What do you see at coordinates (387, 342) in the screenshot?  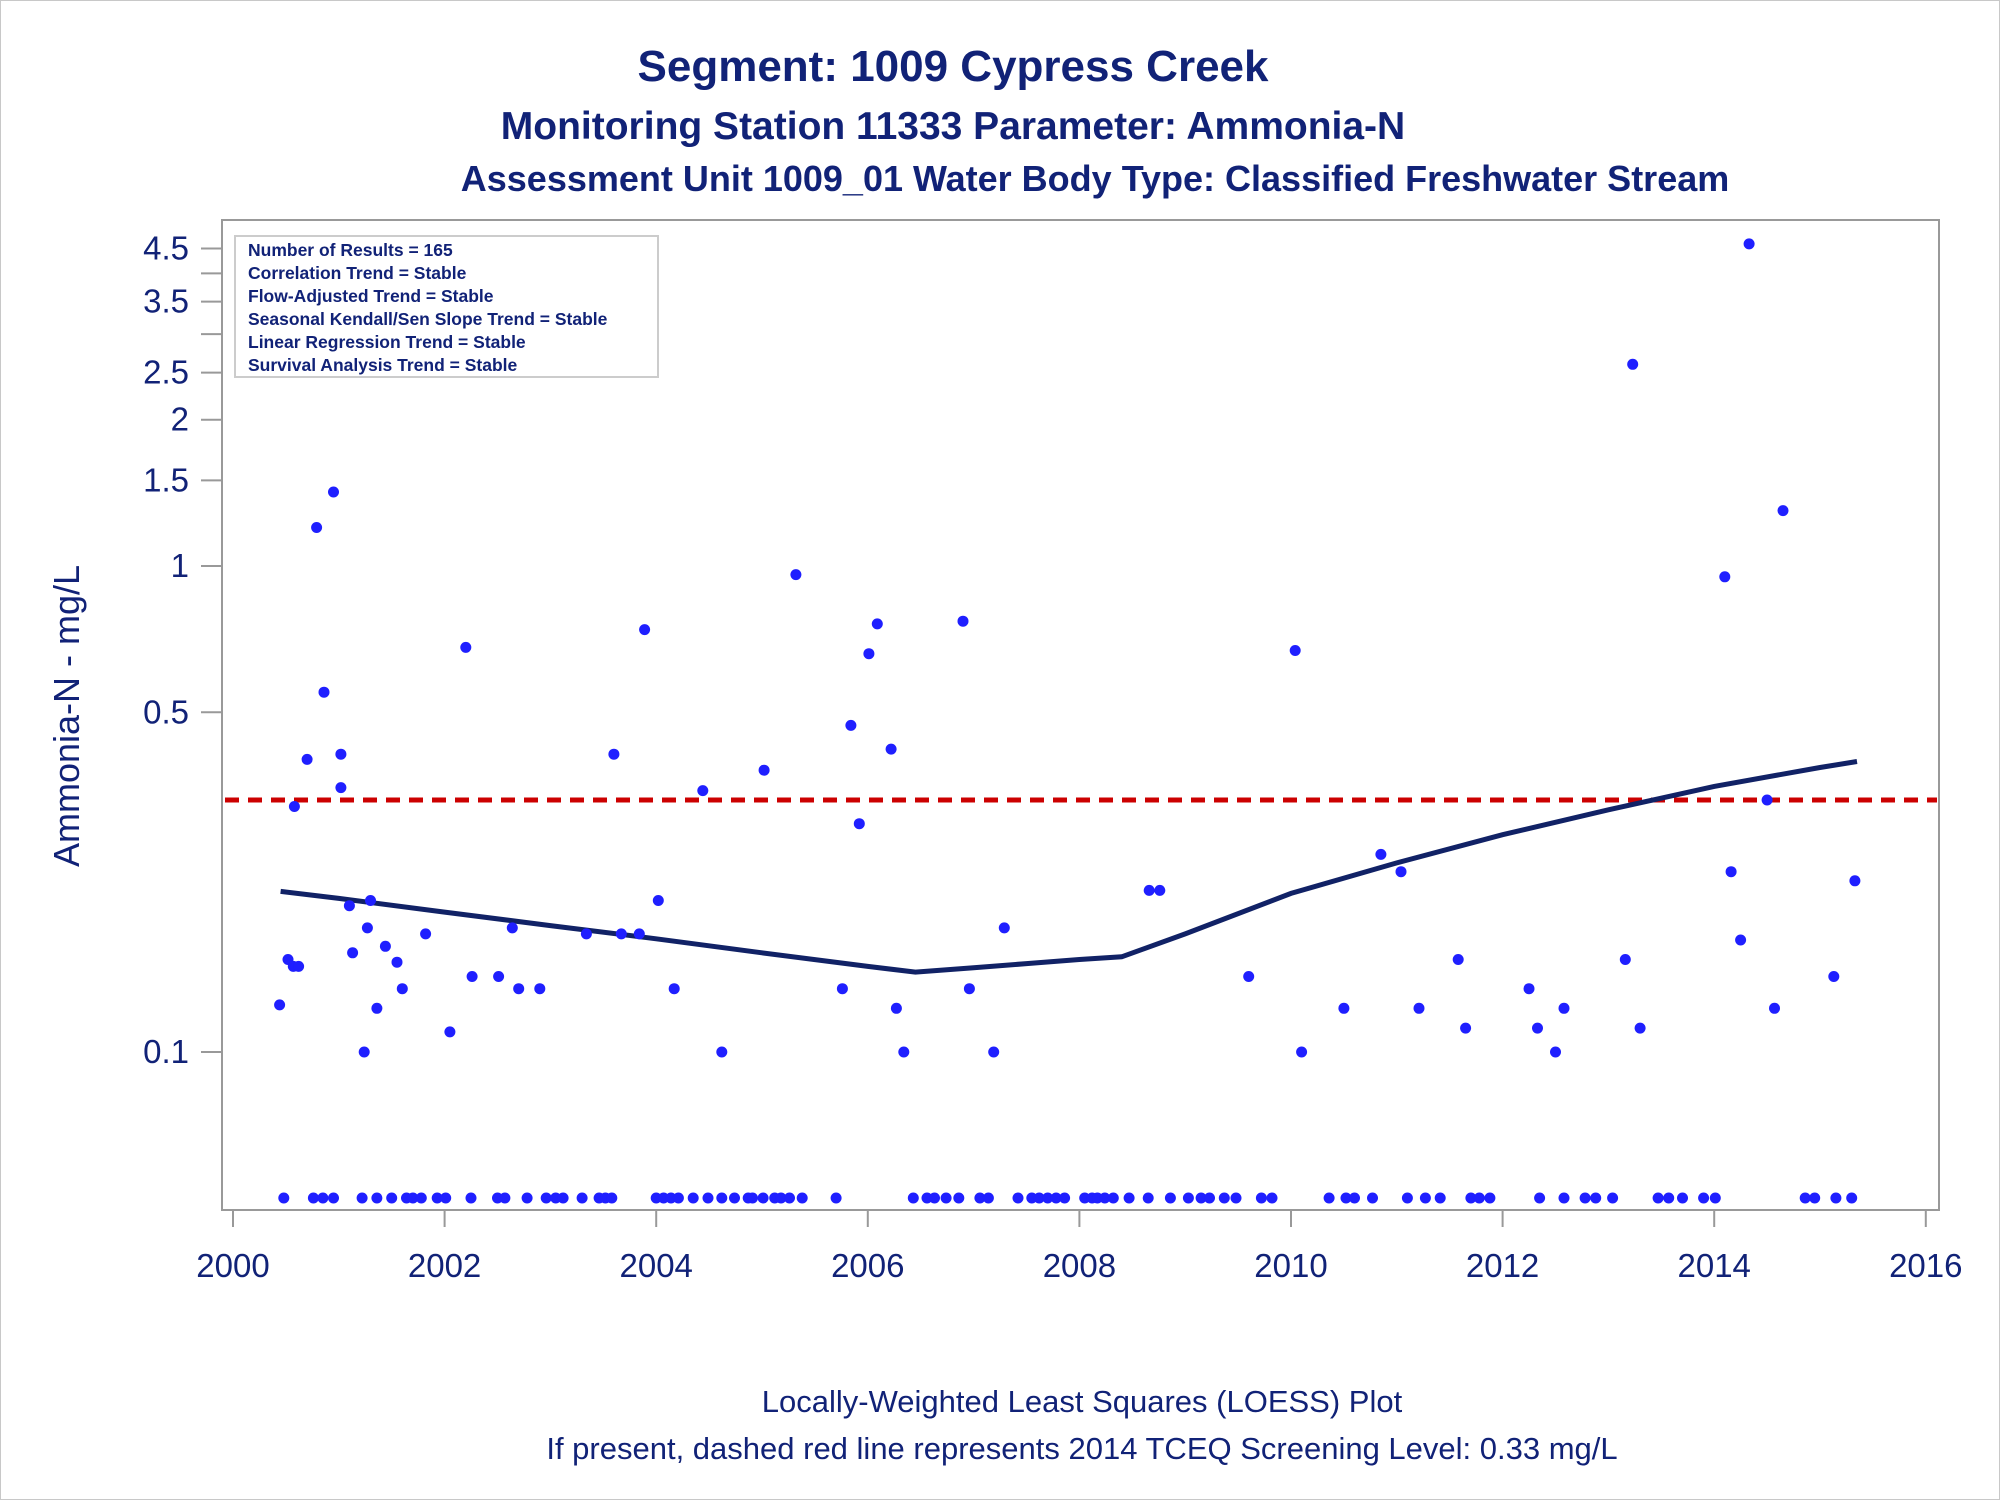 I see `legend-linear-regression-trend: Linear Regression Trend = Stable` at bounding box center [387, 342].